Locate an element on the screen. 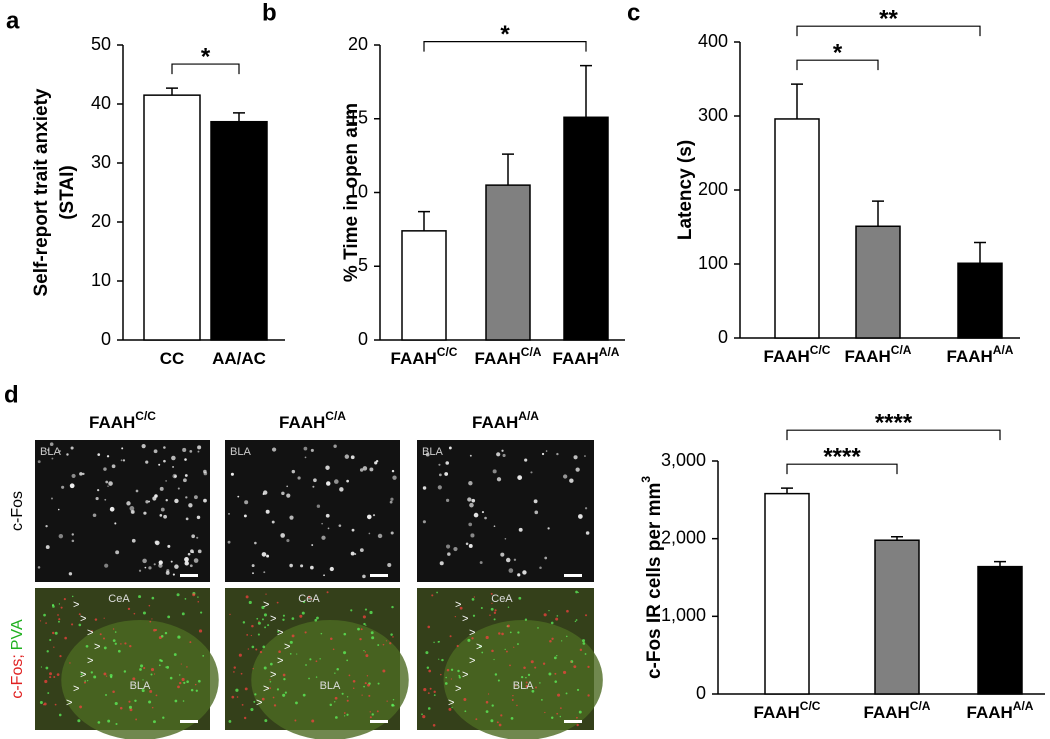  region-label: CeA is located at coordinates (119, 599).